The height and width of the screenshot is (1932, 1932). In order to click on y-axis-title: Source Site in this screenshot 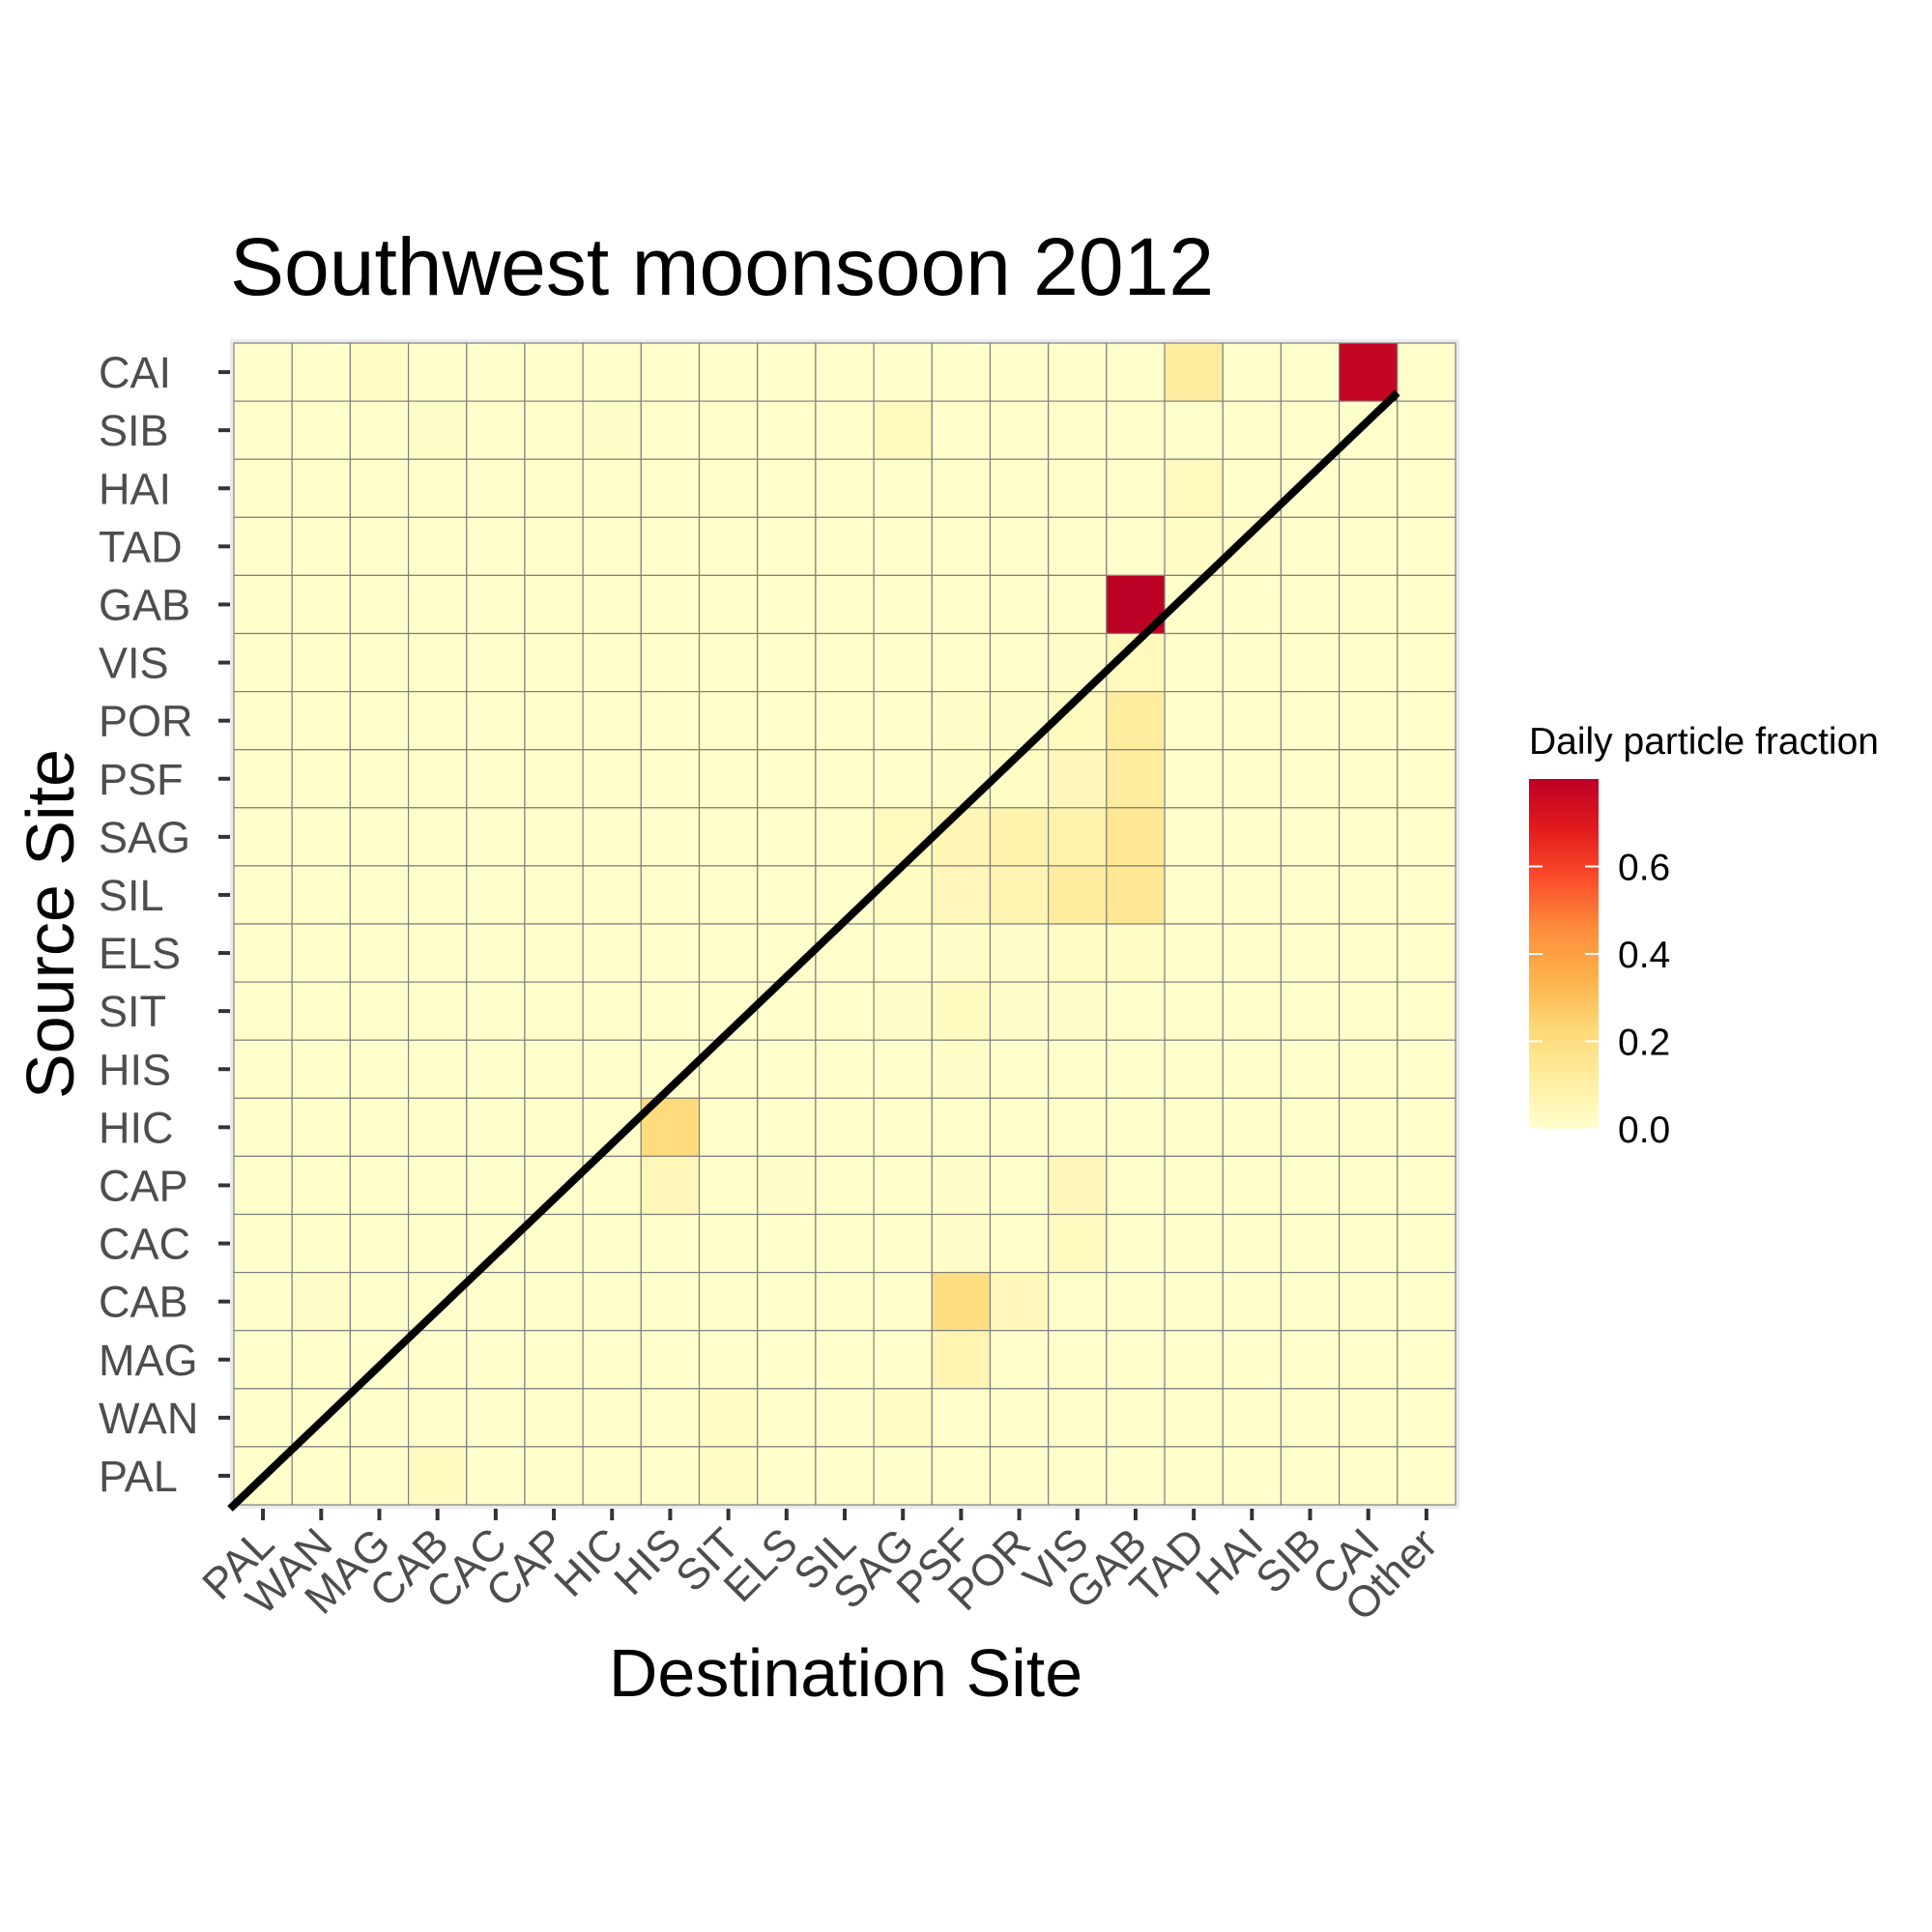, I will do `click(50, 924)`.